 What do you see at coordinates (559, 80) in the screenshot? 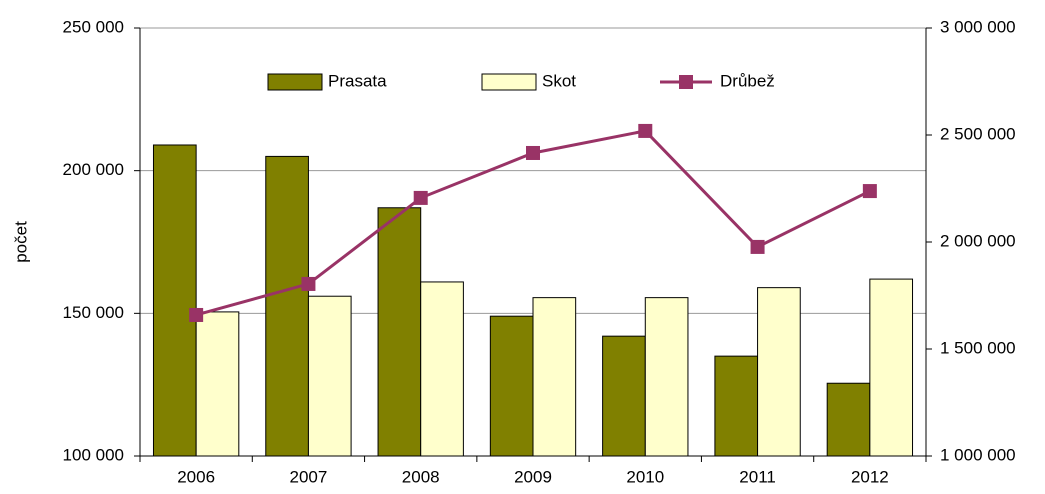
I see `legend-label: Skot` at bounding box center [559, 80].